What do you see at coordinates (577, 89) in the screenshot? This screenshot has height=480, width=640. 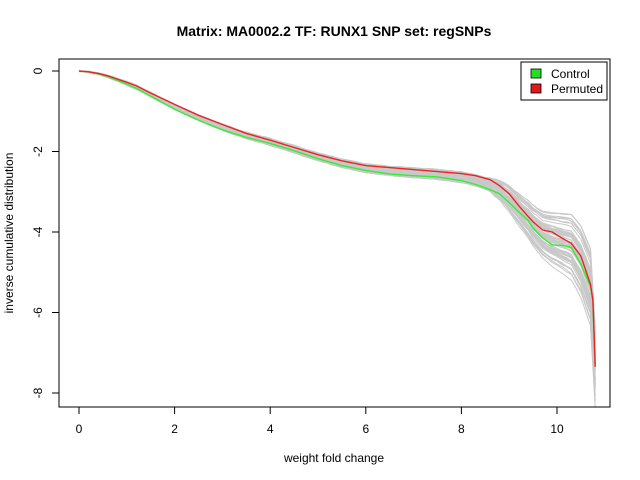 I see `legend-label-permuted: Permuted` at bounding box center [577, 89].